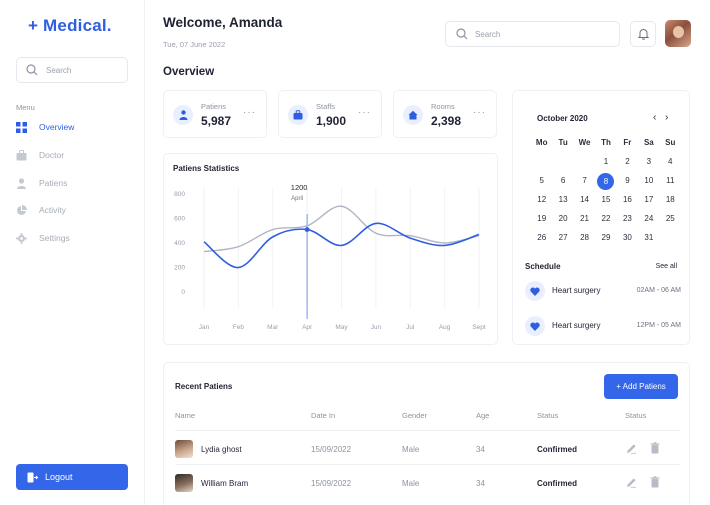 This screenshot has height=505, width=710. I want to click on calendar-day: 2, so click(627, 161).